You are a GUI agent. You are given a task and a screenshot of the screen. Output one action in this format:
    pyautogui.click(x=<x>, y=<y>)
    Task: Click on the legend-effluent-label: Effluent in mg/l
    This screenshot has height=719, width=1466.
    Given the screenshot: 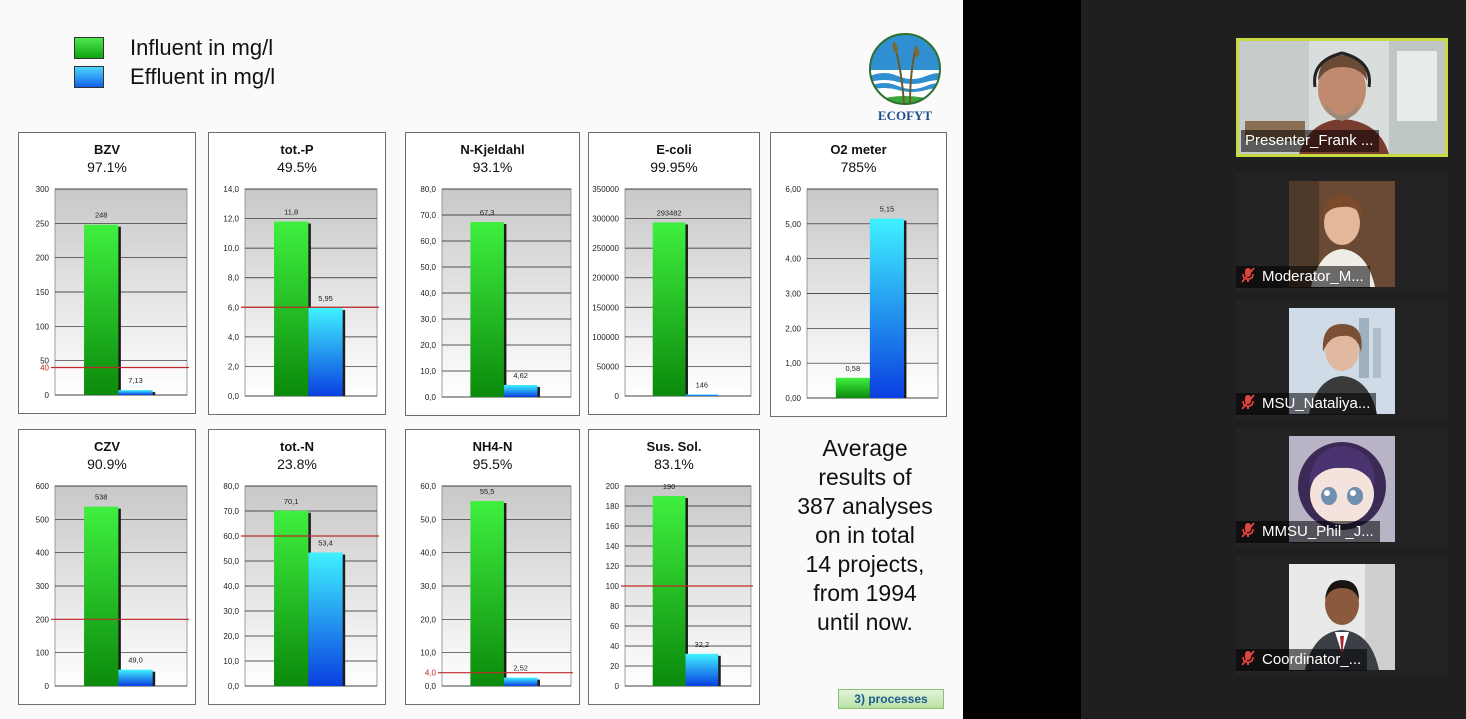 What is the action you would take?
    pyautogui.click(x=203, y=76)
    